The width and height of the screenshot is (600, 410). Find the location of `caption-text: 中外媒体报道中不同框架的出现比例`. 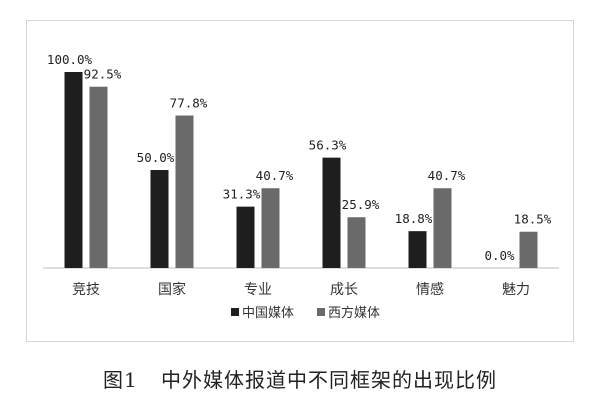

caption-text: 中外媒体报道中不同框架的出现比例 is located at coordinates (329, 380).